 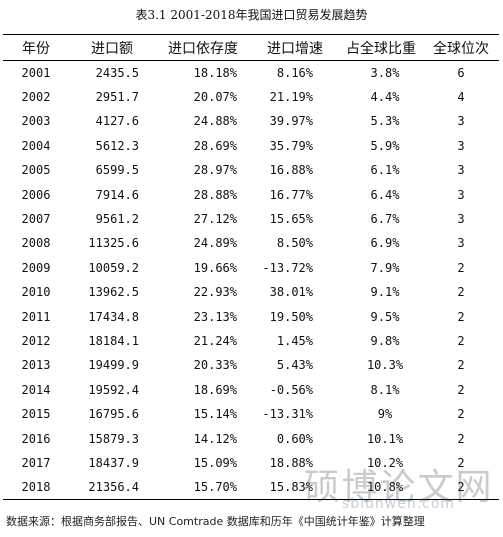 I want to click on import-value-cell: 5612.3, so click(x=117, y=145).